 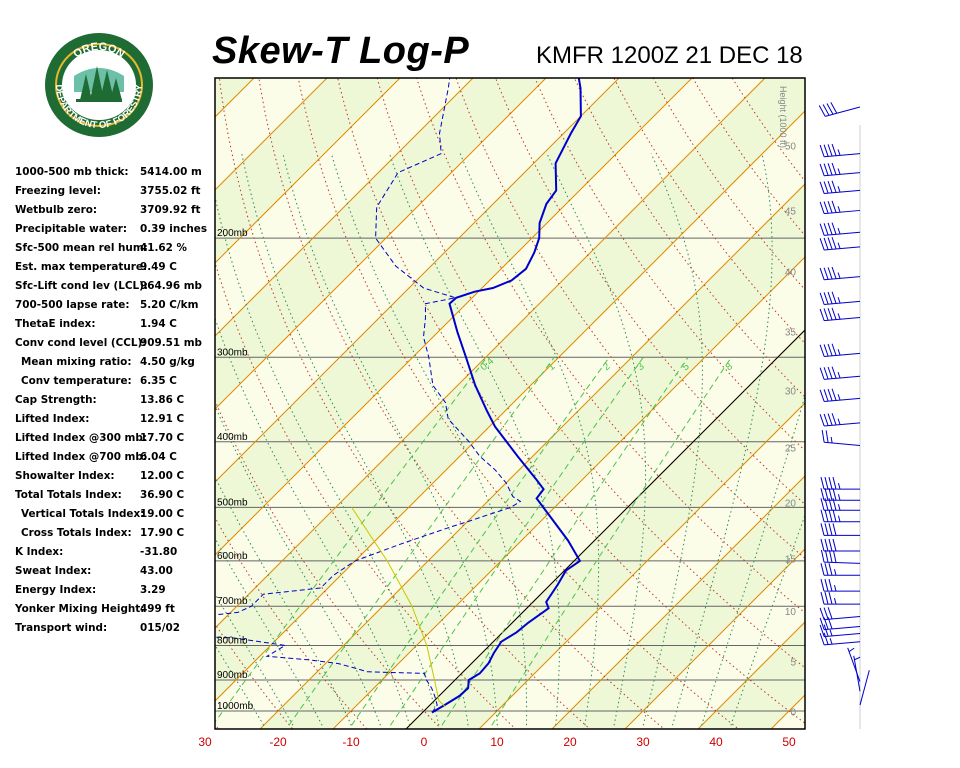 What do you see at coordinates (791, 333) in the screenshot?
I see `height-tick-label: 35` at bounding box center [791, 333].